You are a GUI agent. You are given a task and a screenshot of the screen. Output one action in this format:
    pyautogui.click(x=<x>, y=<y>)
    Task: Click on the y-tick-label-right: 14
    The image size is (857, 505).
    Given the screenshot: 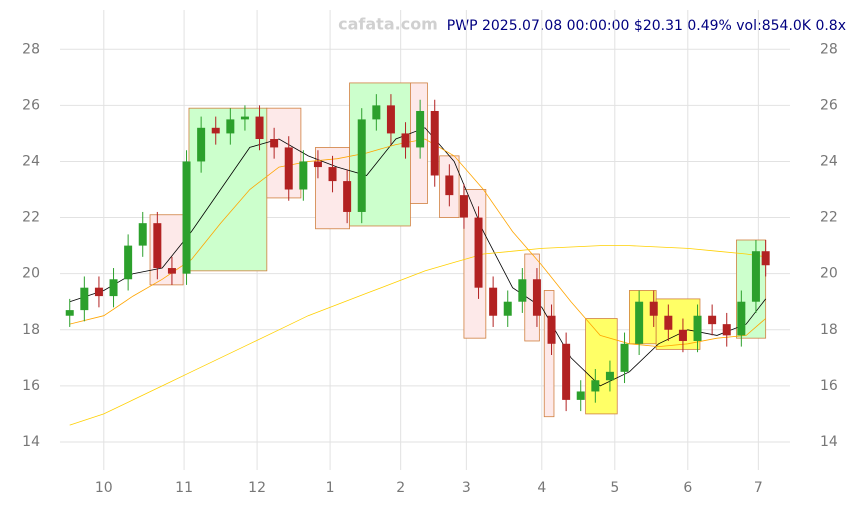 What is the action you would take?
    pyautogui.click(x=829, y=442)
    